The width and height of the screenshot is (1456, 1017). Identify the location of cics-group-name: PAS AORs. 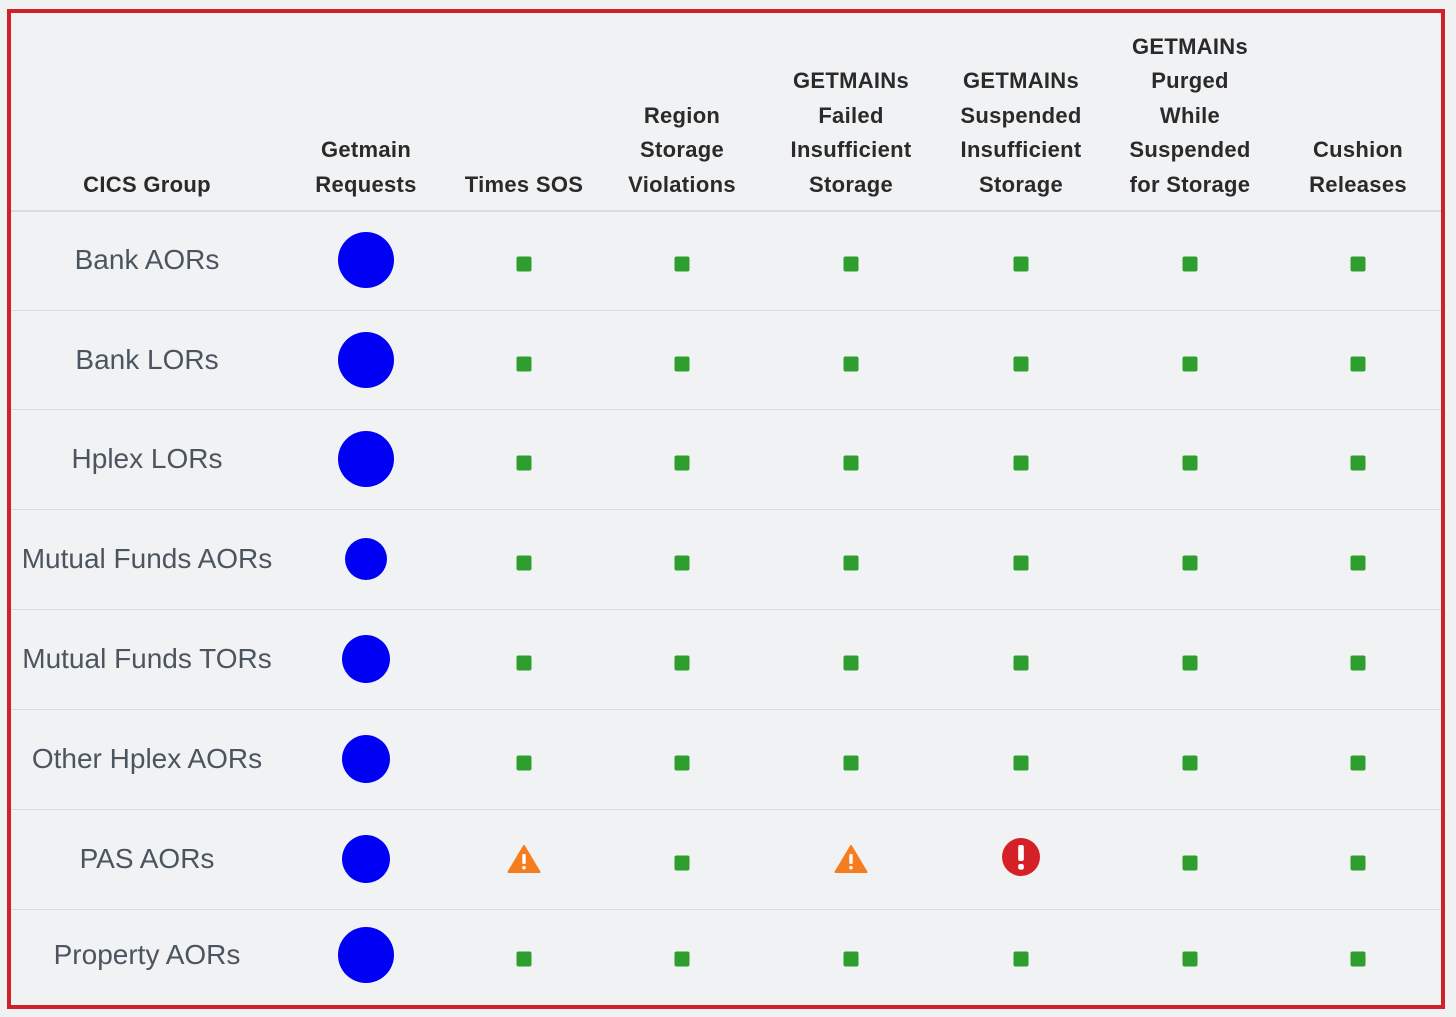
(147, 858).